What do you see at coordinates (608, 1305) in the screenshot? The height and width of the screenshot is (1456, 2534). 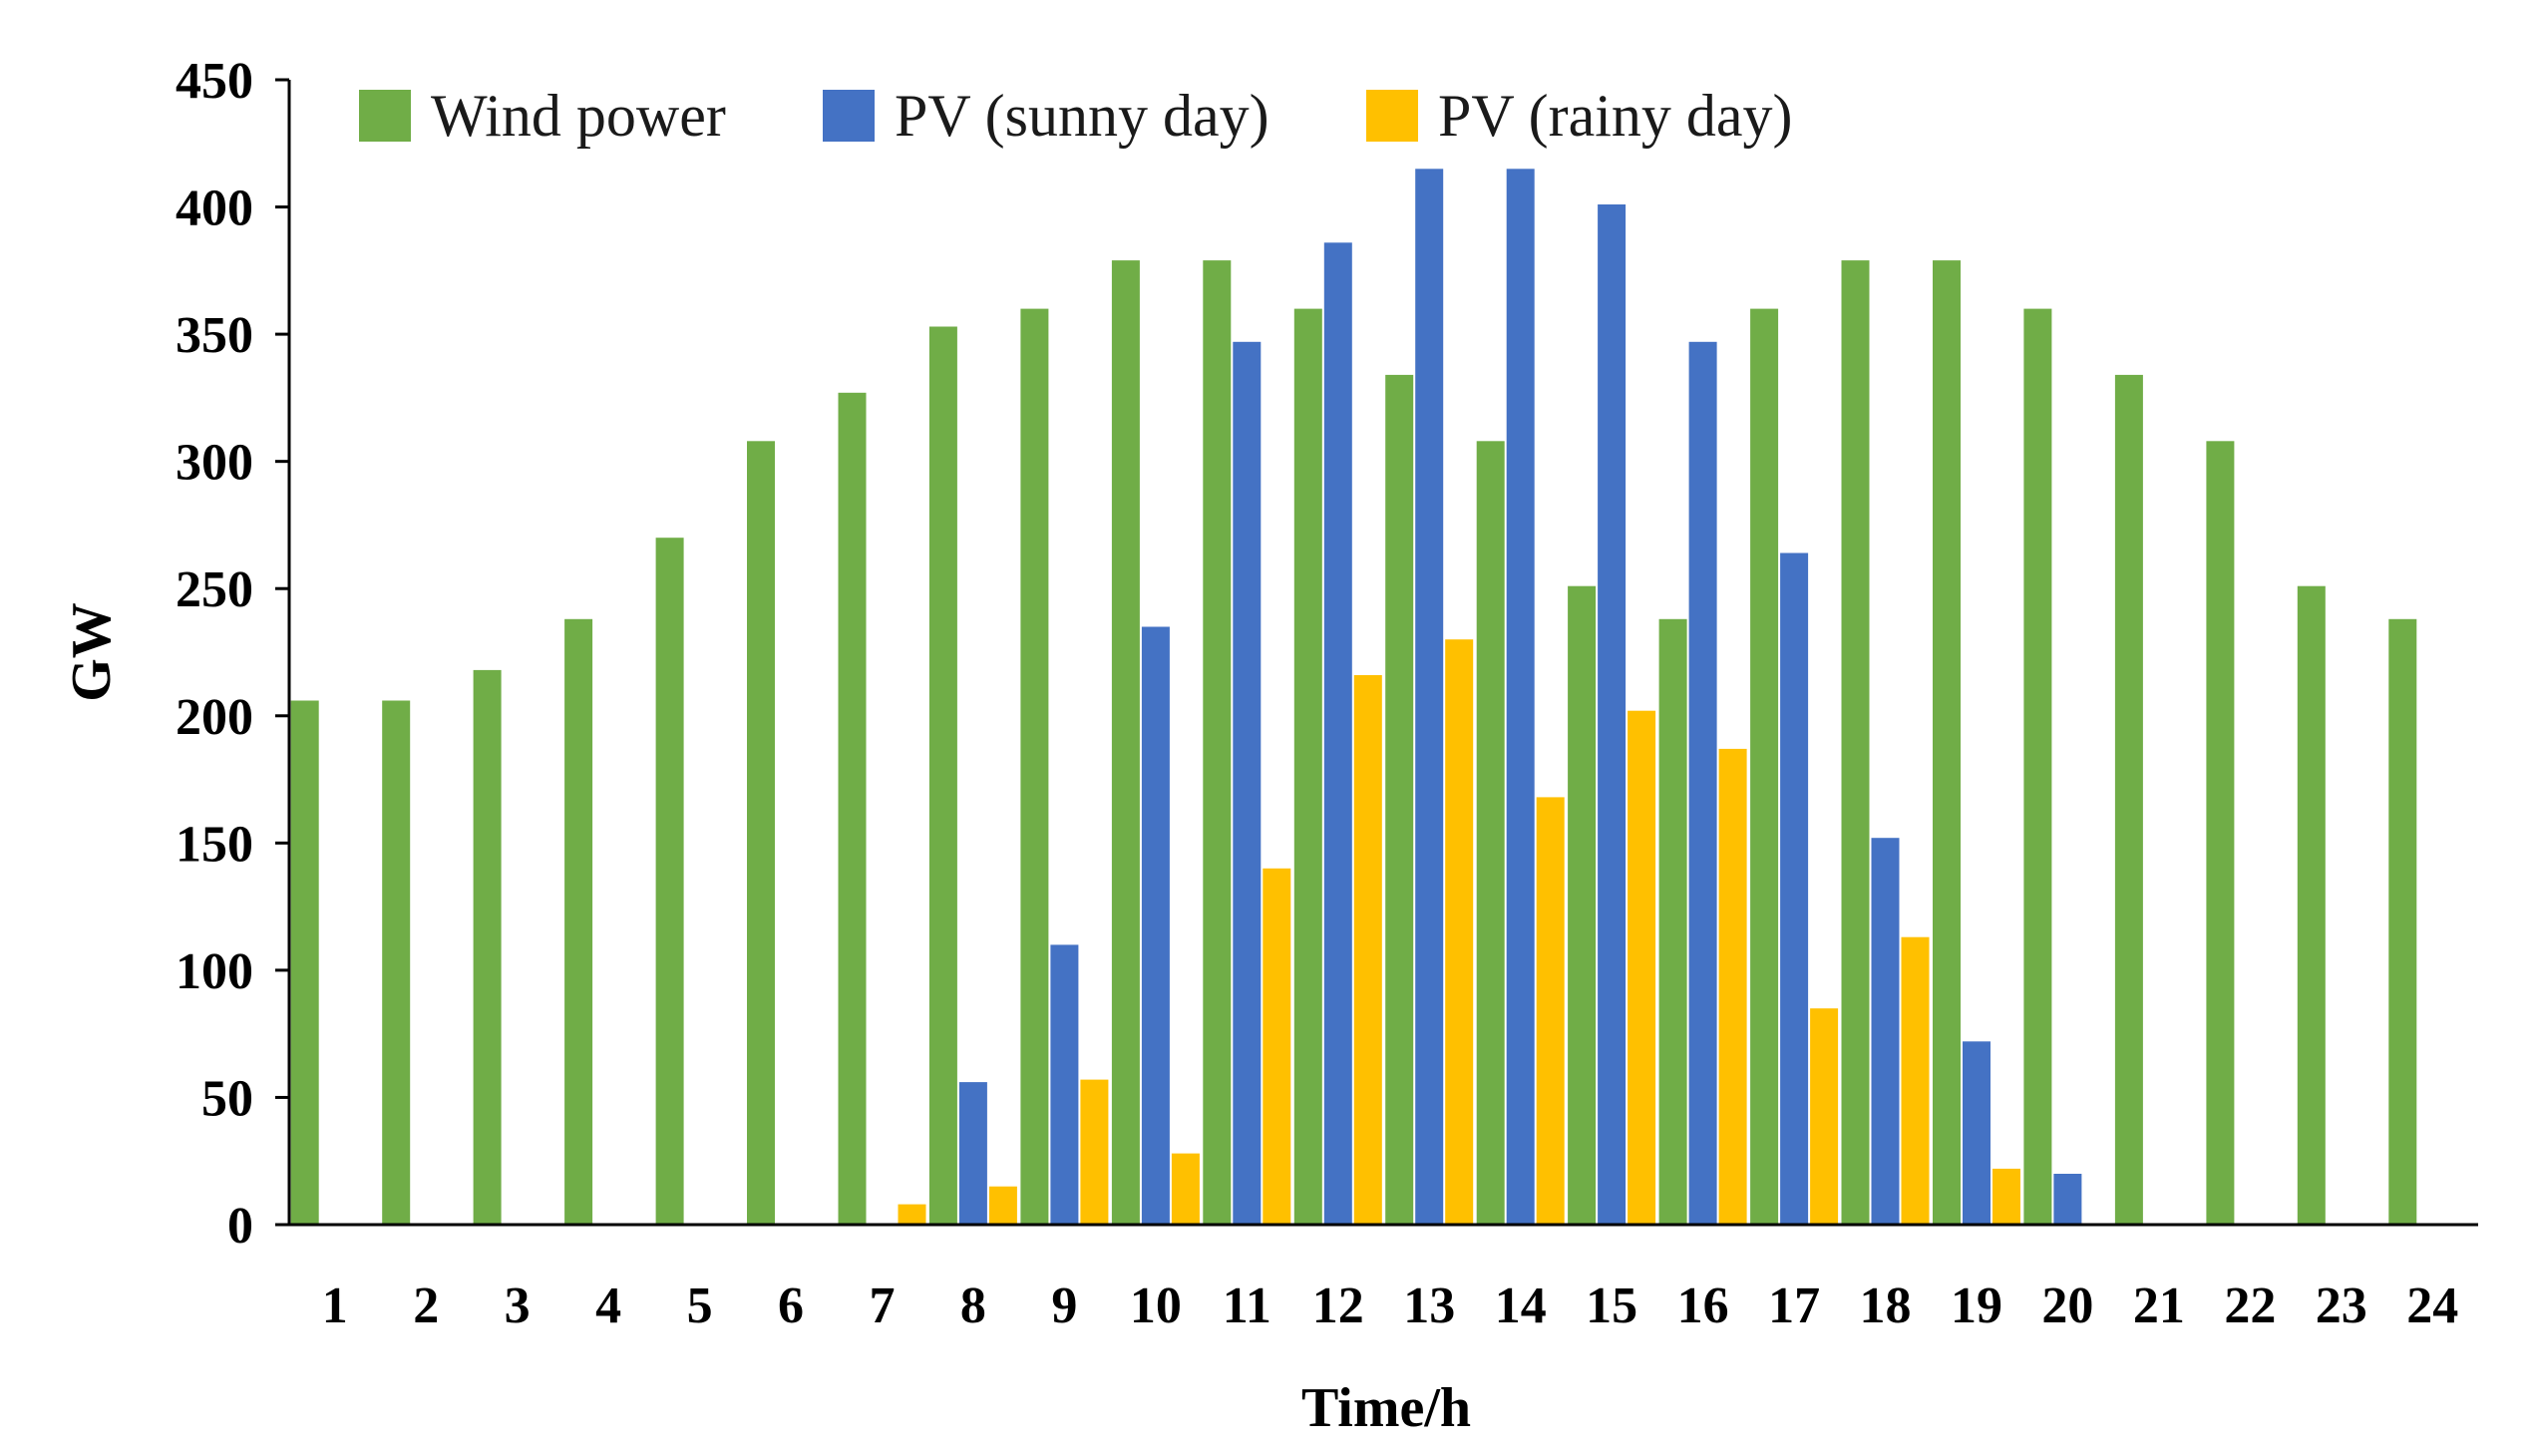 I see `x-tick-label-4: 4` at bounding box center [608, 1305].